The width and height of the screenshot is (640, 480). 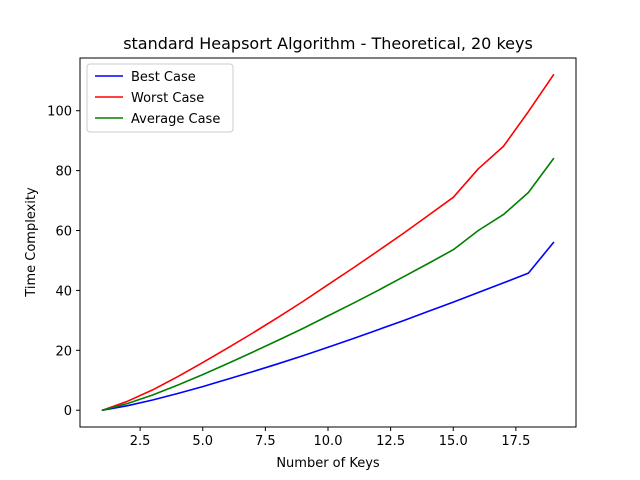 What do you see at coordinates (63, 351) in the screenshot?
I see `y-tick-label: 20` at bounding box center [63, 351].